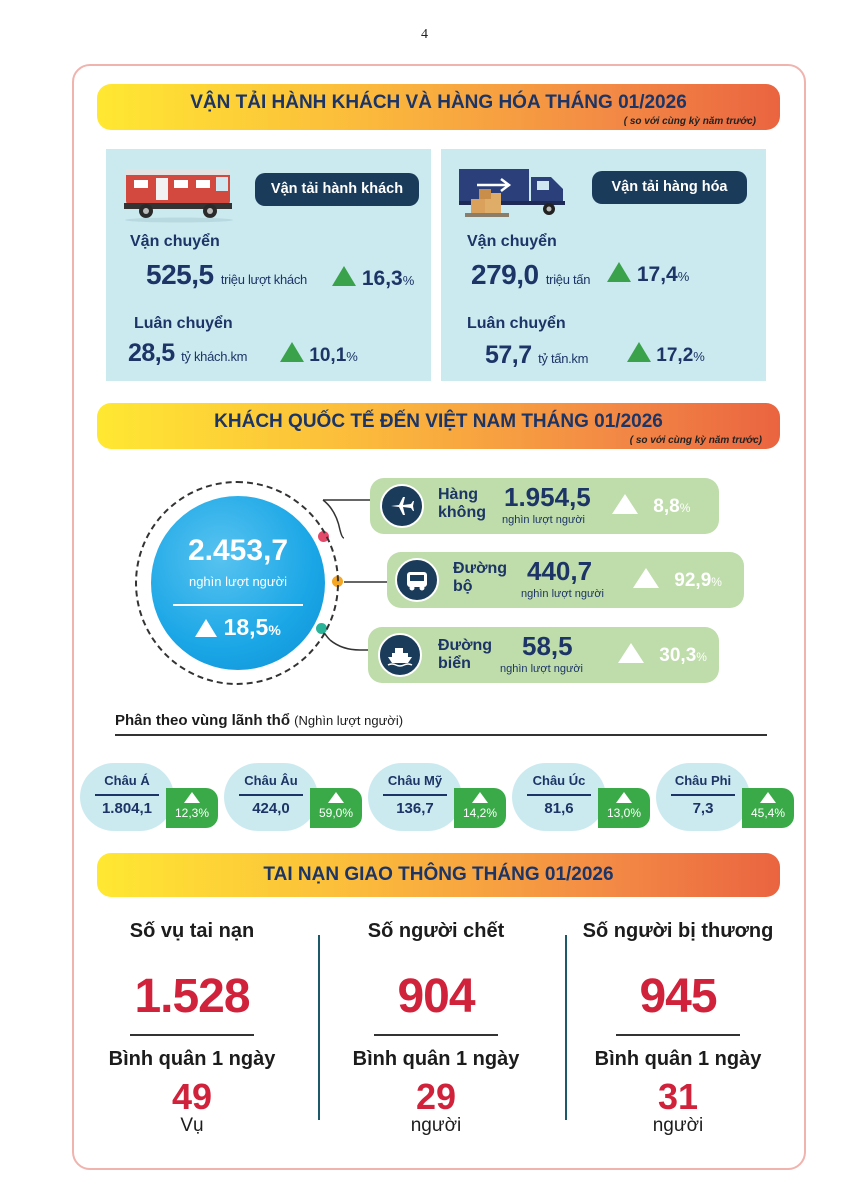  Describe the element at coordinates (355, 575) in the screenshot. I see `connector-lines` at that location.